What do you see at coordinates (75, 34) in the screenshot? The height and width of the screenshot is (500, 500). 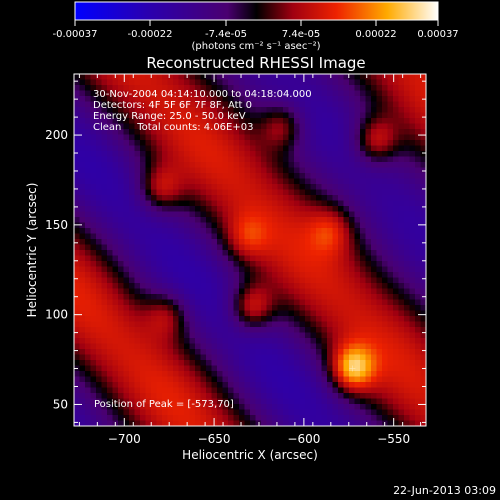 I see `colorbar-tick-label: -0.00037` at bounding box center [75, 34].